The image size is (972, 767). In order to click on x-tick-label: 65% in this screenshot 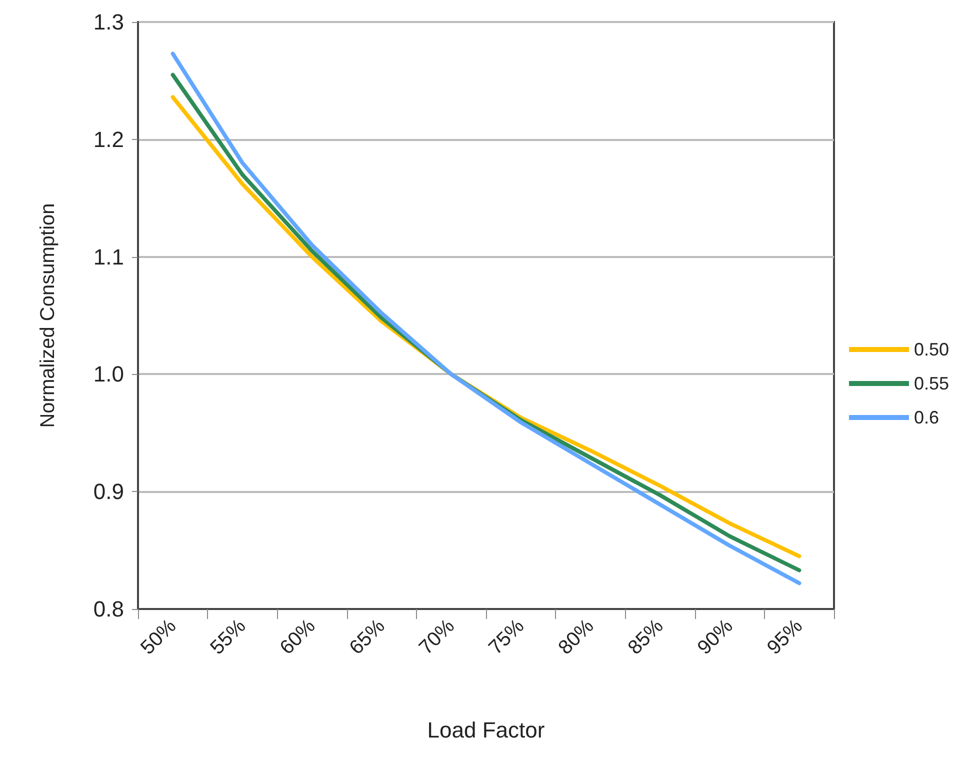, I will do `click(368, 637)`.